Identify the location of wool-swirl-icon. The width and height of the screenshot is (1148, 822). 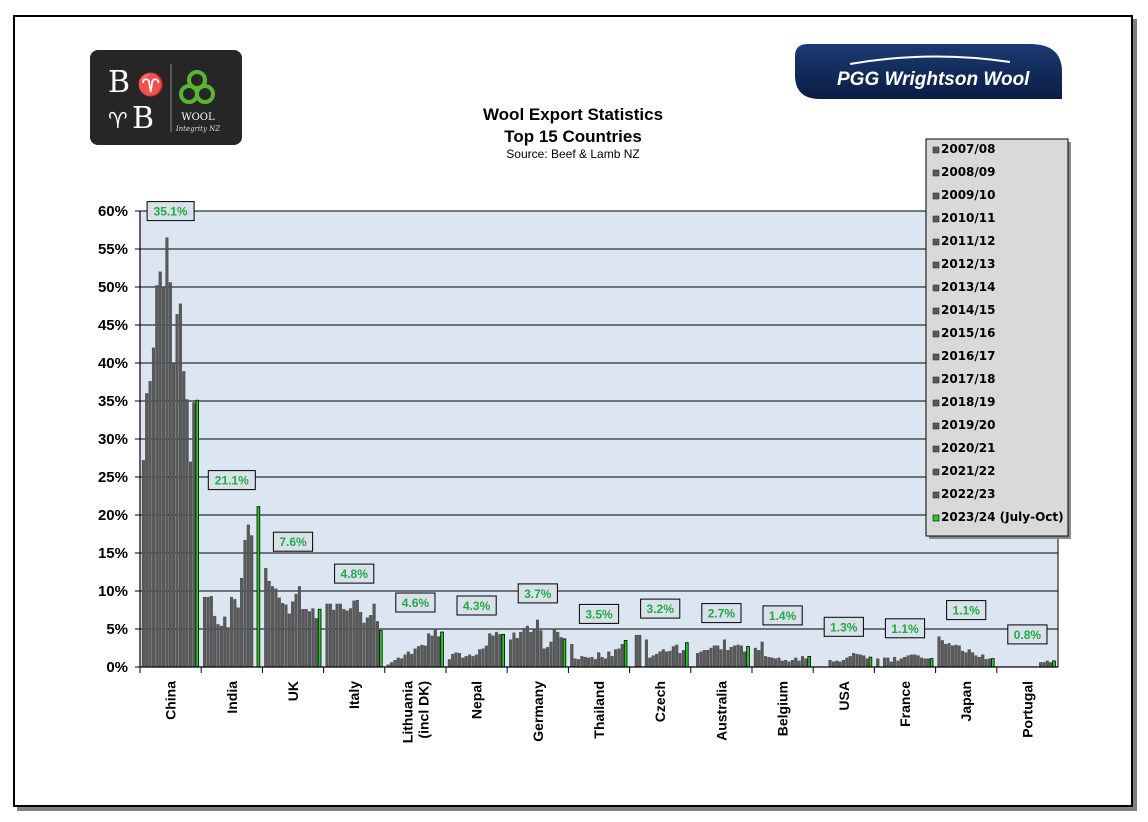
(197, 87).